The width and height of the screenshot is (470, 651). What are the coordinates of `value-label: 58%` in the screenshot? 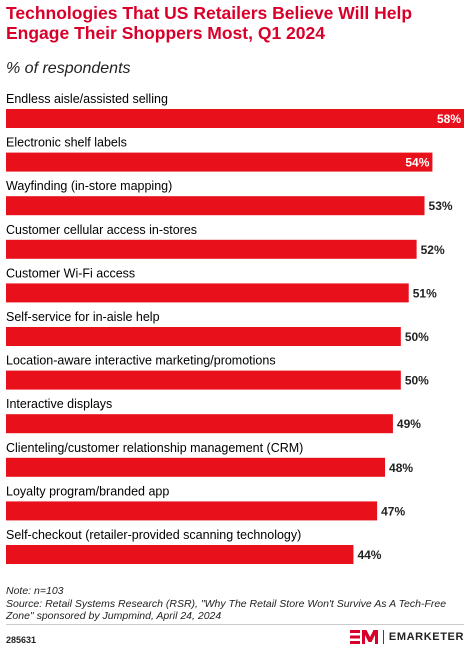 It's located at (449, 119).